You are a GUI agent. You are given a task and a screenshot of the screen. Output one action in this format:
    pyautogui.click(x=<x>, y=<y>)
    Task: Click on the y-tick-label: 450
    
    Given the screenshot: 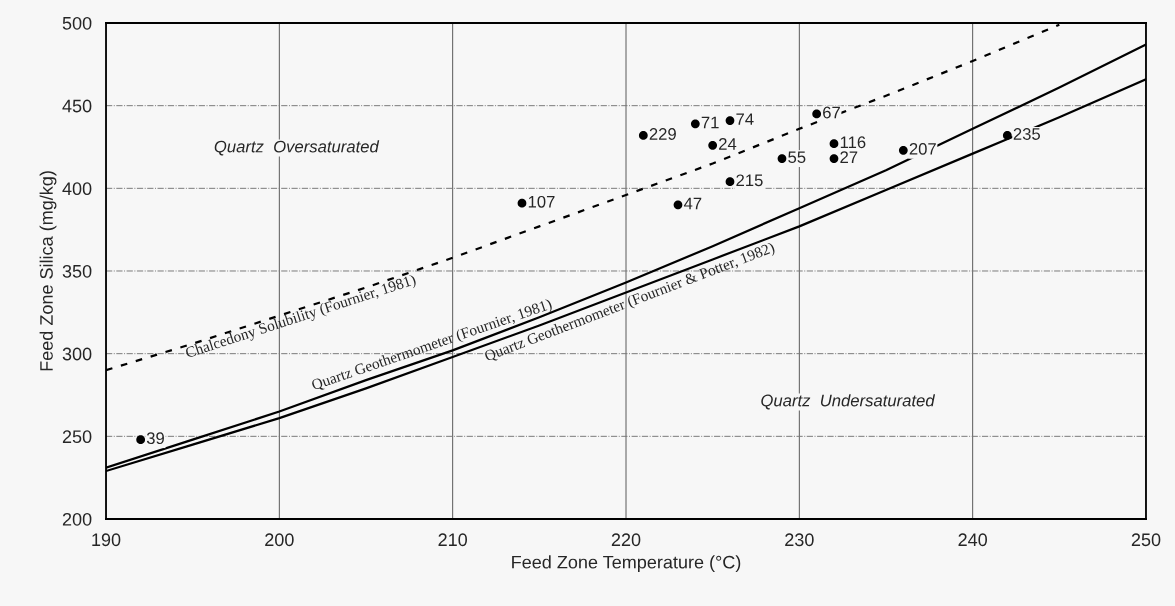 What is the action you would take?
    pyautogui.click(x=77, y=106)
    